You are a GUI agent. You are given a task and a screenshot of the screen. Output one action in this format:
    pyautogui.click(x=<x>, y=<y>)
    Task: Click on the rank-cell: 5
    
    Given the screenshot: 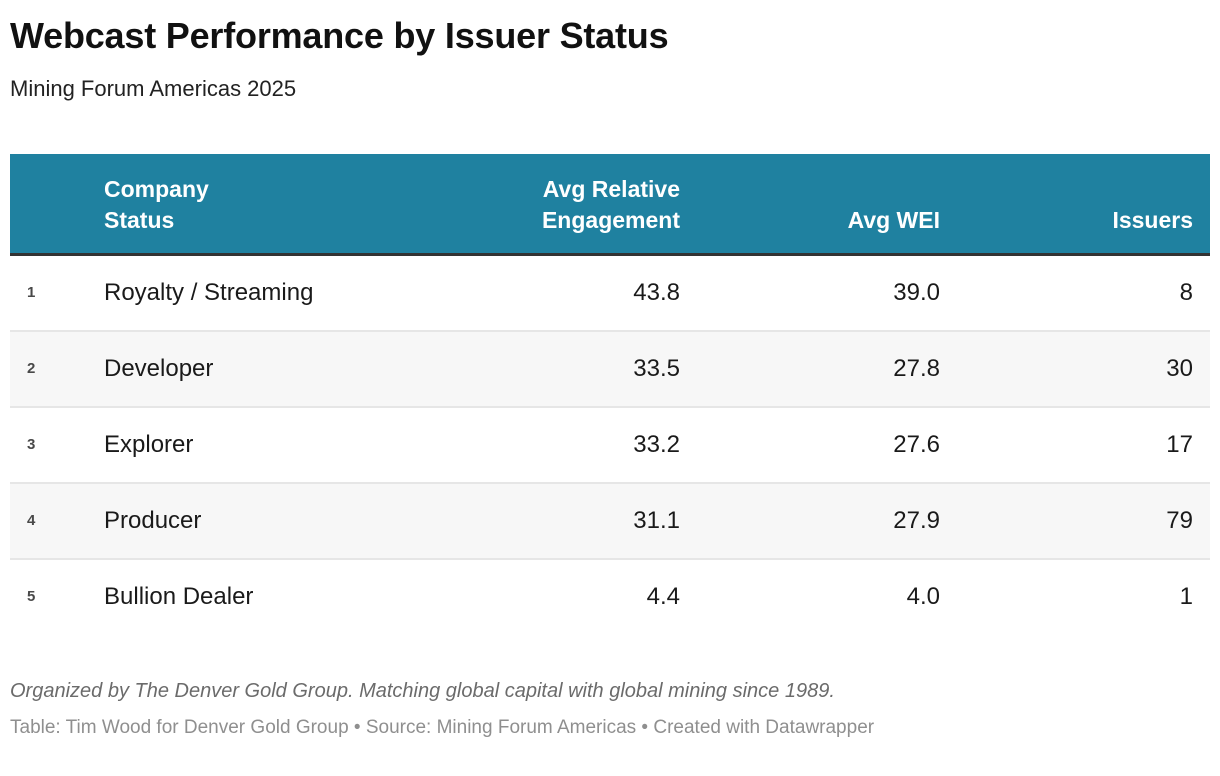 What is the action you would take?
    pyautogui.click(x=31, y=596)
    